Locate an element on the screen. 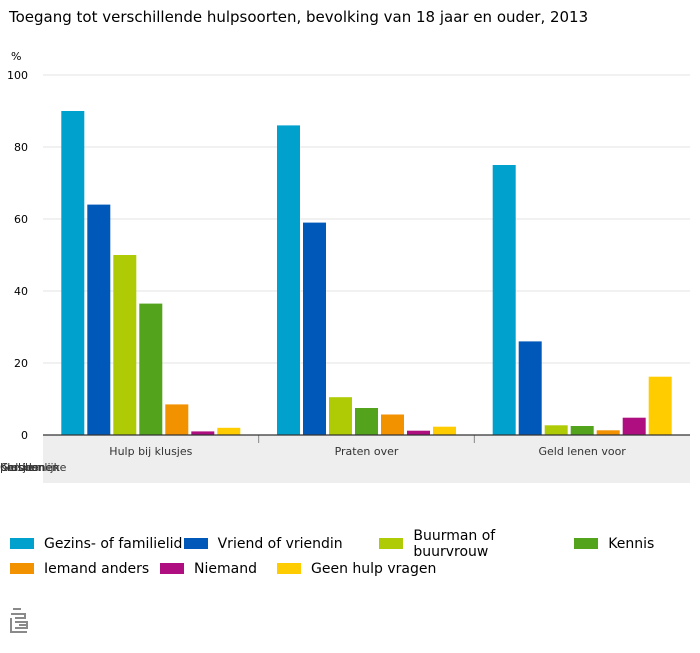 The image size is (700, 653). legend-item: Kennis is located at coordinates (632, 544).